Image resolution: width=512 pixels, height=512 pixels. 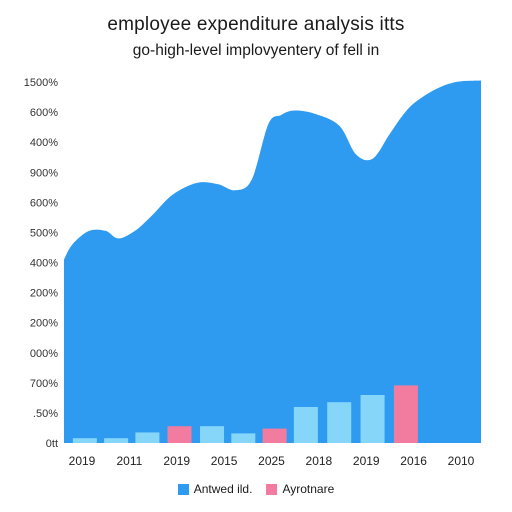 I want to click on y-tick-label-5: 200%, so click(x=44, y=294).